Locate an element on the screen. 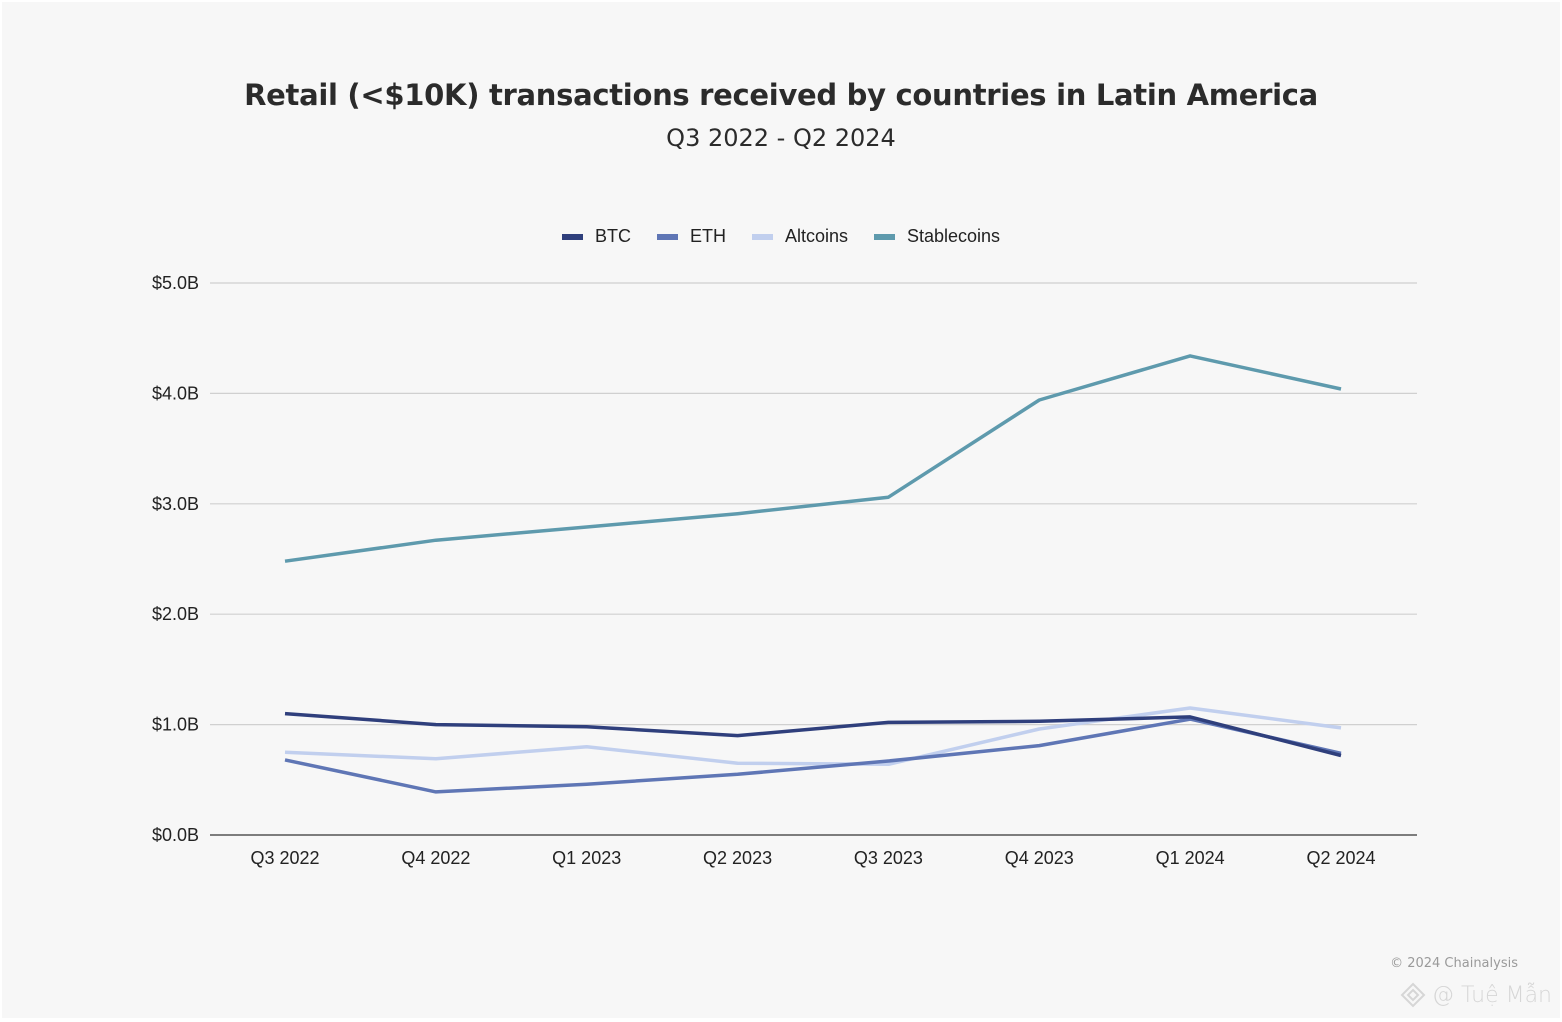  legend-swatch-altcoins is located at coordinates (762, 236).